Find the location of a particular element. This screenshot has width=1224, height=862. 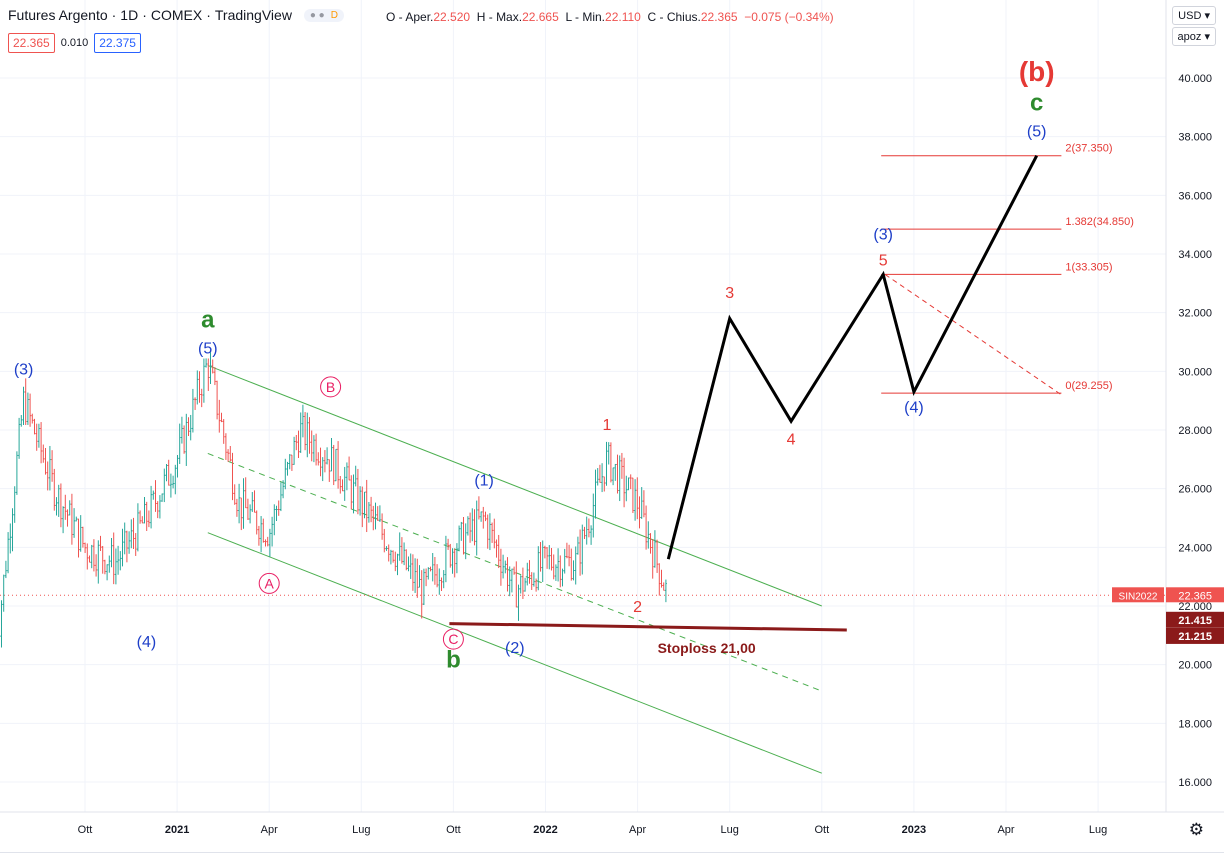

open-value: 22.520 is located at coordinates (452, 17).